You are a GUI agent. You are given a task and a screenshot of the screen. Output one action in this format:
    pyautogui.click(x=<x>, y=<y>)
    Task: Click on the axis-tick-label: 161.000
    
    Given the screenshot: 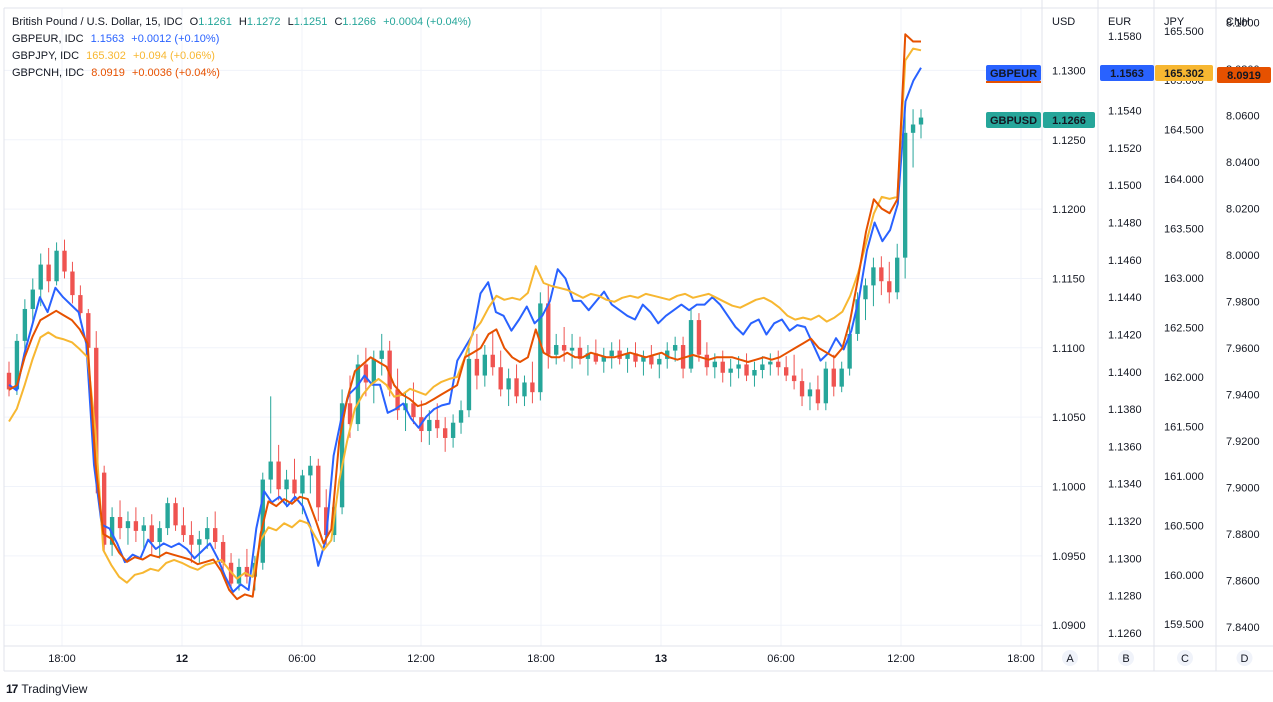 What is the action you would take?
    pyautogui.click(x=1184, y=477)
    